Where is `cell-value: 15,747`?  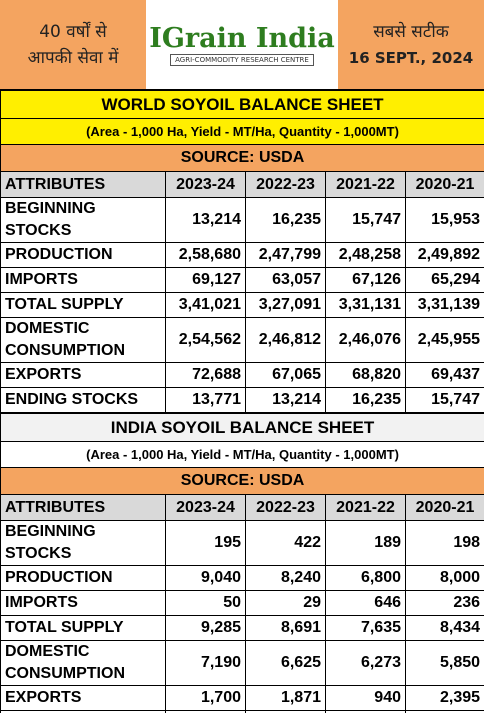
cell-value: 15,747 is located at coordinates (365, 220).